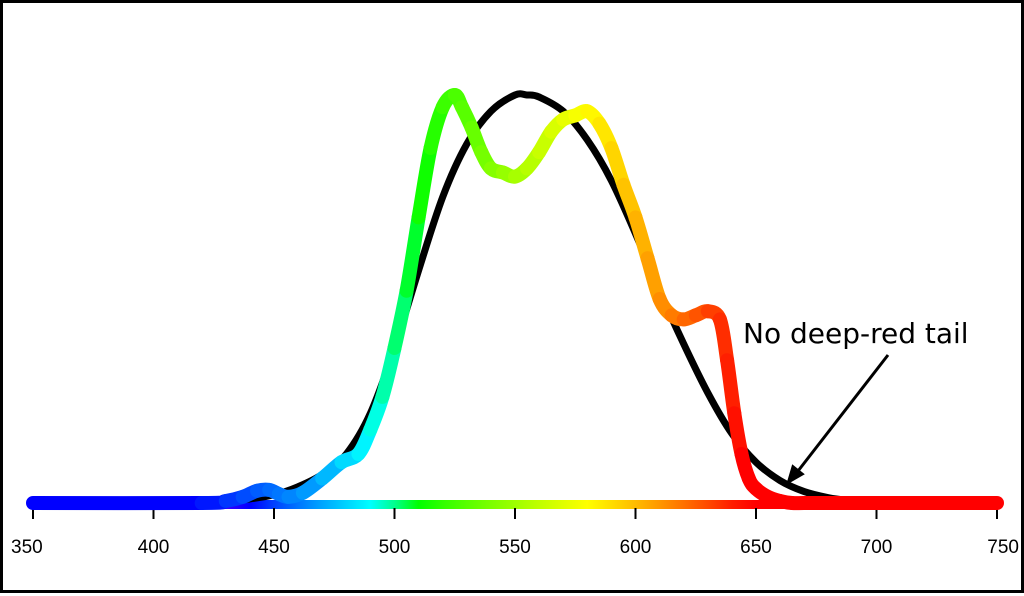 The image size is (1024, 596). What do you see at coordinates (856, 333) in the screenshot?
I see `annotation-label: No deep-red tail` at bounding box center [856, 333].